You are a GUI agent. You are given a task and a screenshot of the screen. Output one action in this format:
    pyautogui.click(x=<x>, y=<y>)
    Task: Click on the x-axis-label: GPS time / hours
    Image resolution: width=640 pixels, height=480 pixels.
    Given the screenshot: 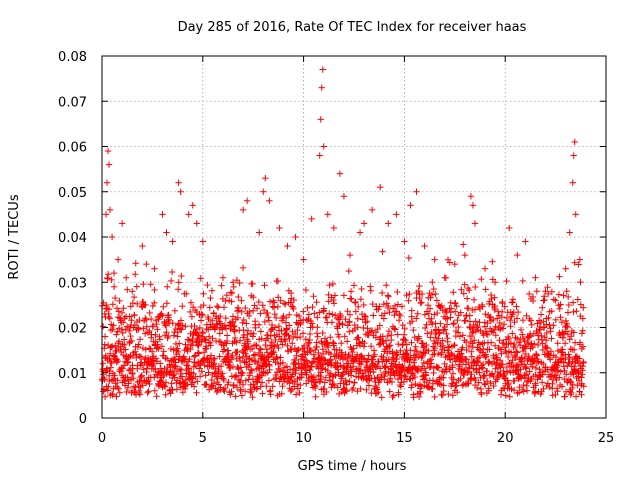 What is the action you would take?
    pyautogui.click(x=352, y=466)
    